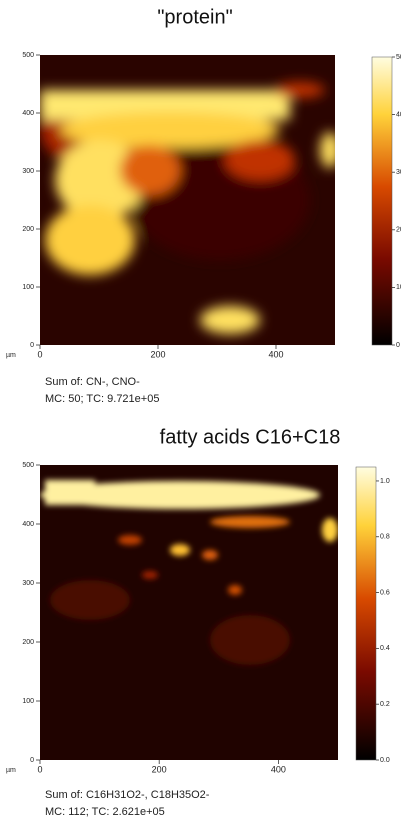 This screenshot has height=829, width=401. I want to click on caption: MC: 112; TC: 2.621e+05, so click(105, 812).